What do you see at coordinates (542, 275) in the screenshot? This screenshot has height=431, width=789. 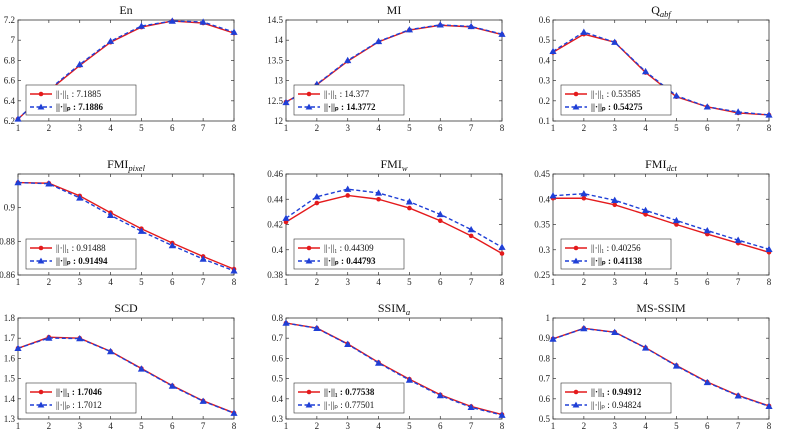 I see `y-tick-label: 0.25` at bounding box center [542, 275].